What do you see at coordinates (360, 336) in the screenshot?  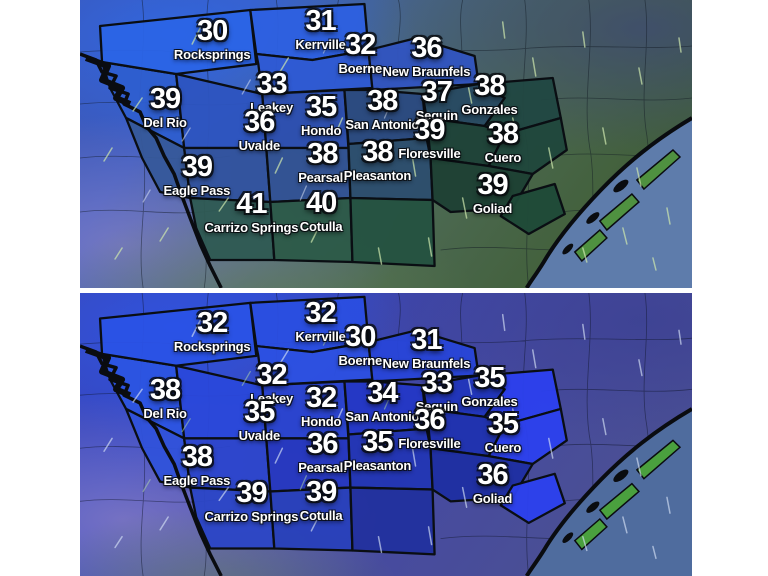 I see `temperature-value: 30` at bounding box center [360, 336].